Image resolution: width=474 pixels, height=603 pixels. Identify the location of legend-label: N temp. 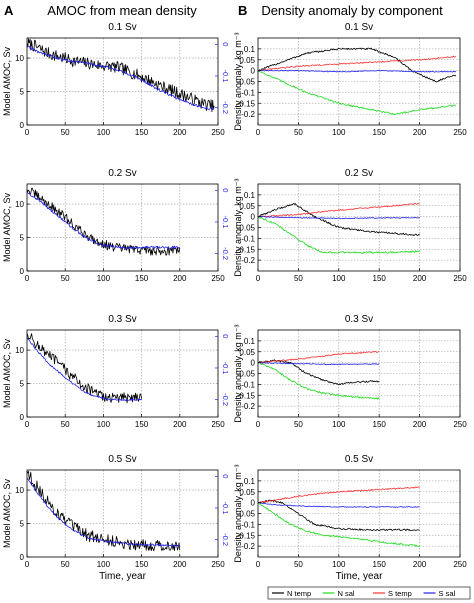
(299, 593).